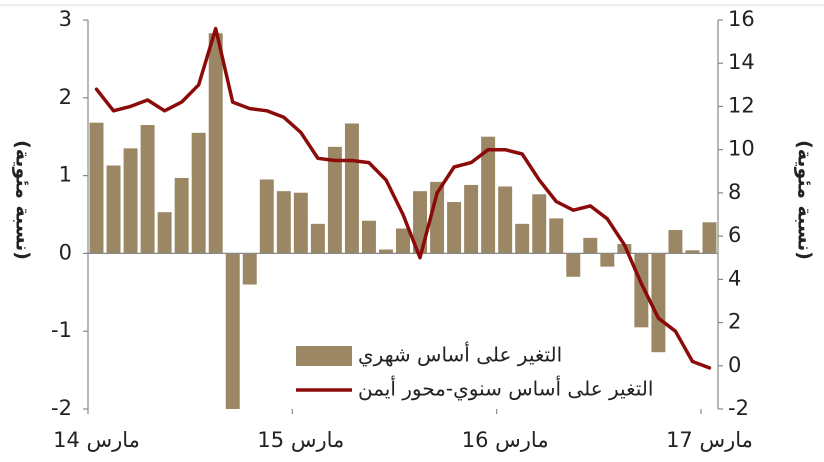 The image size is (824, 462). Describe the element at coordinates (300, 440) in the screenshot. I see `x-tick-label: مارس 15` at that location.